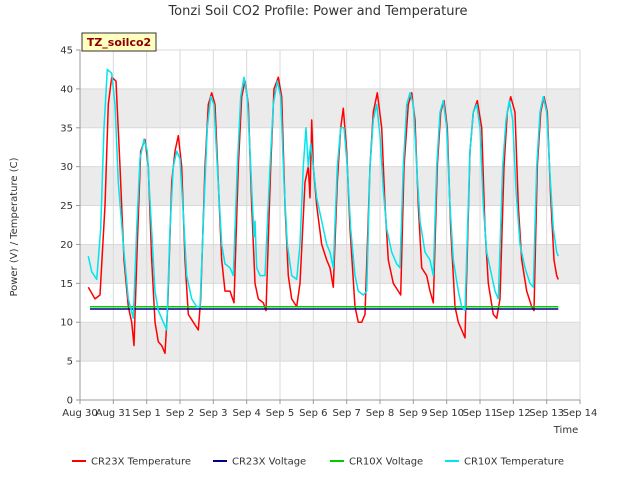 The width and height of the screenshot is (640, 480). Describe the element at coordinates (514, 462) in the screenshot. I see `legend-label: CR10X Temperature` at that location.